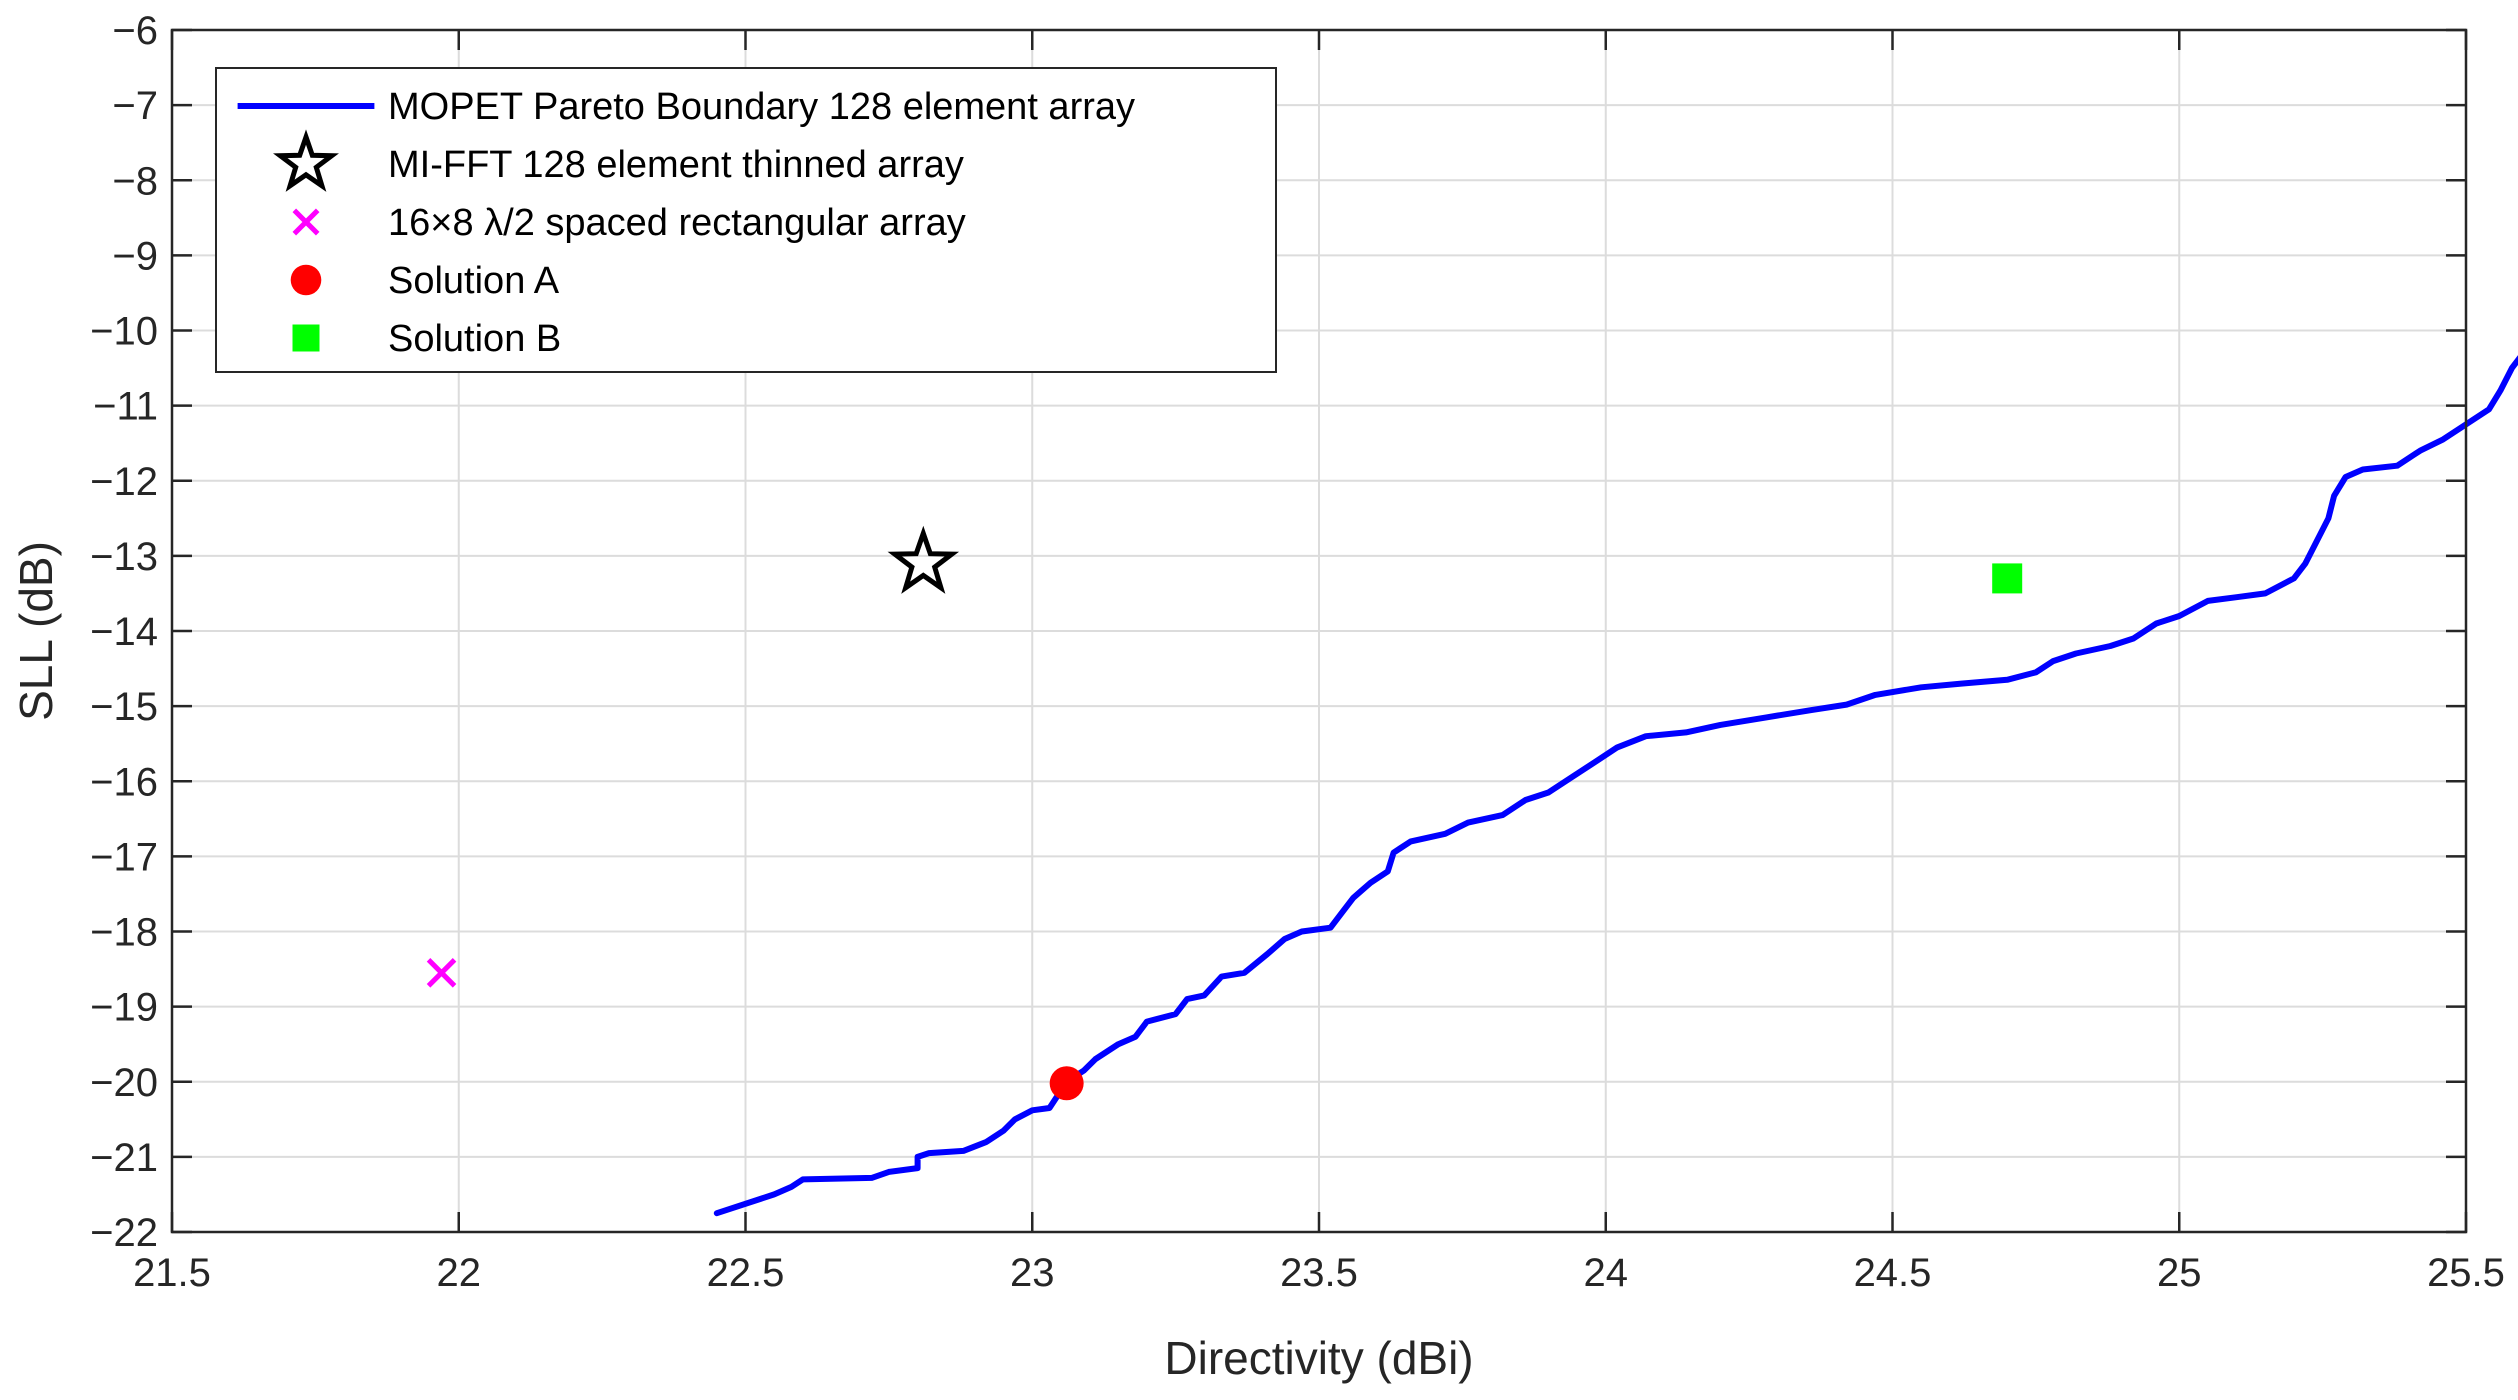 Image resolution: width=2518 pixels, height=1400 pixels. Describe the element at coordinates (923, 559) in the screenshot. I see `mi-fft-128-element-thinned-array-marker` at that location.